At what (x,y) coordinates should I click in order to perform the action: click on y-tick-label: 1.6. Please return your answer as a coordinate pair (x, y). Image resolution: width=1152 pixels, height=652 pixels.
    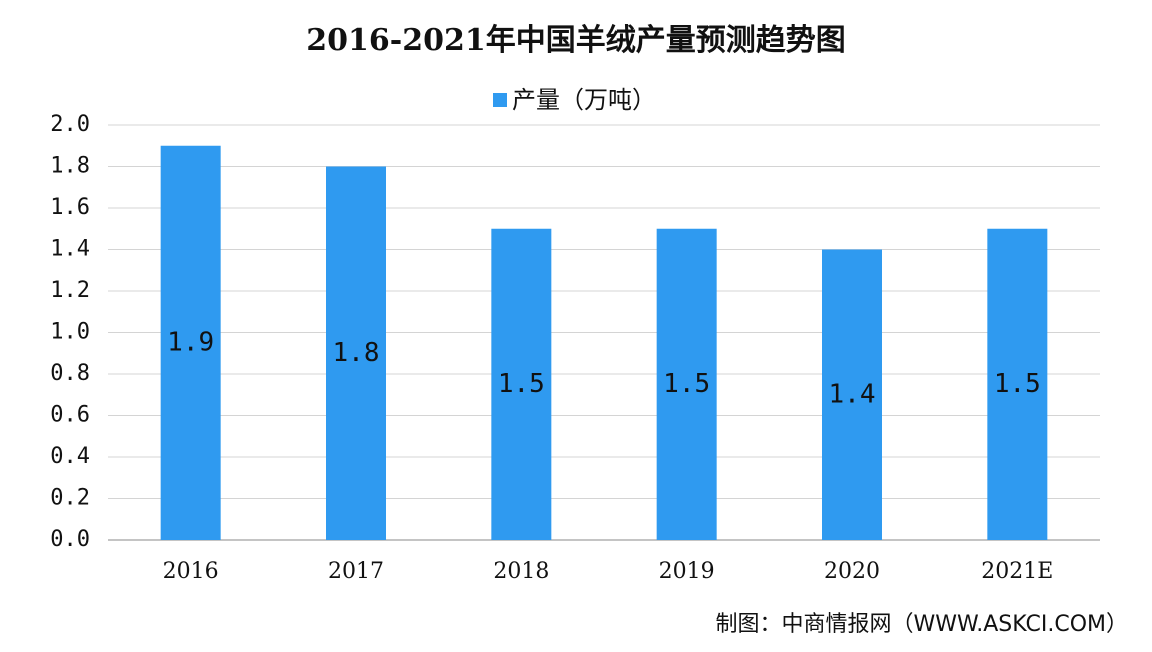
    Looking at the image, I should click on (70, 207).